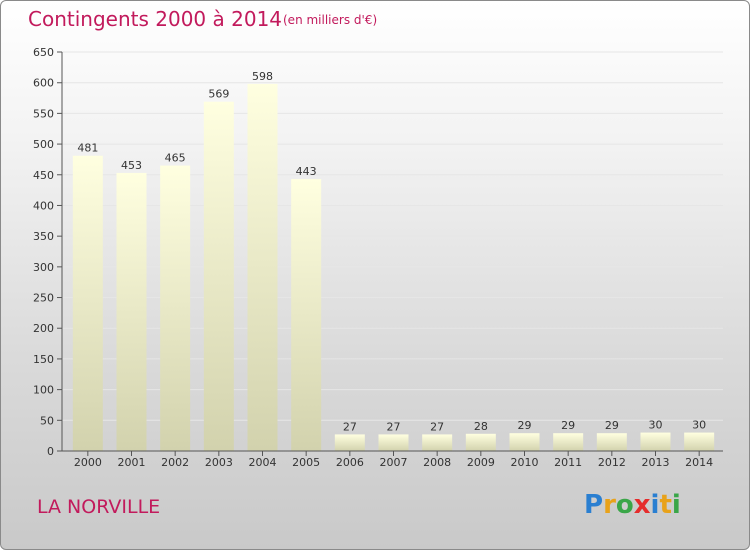  Describe the element at coordinates (43, 328) in the screenshot. I see `y-tick-label: 200` at that location.